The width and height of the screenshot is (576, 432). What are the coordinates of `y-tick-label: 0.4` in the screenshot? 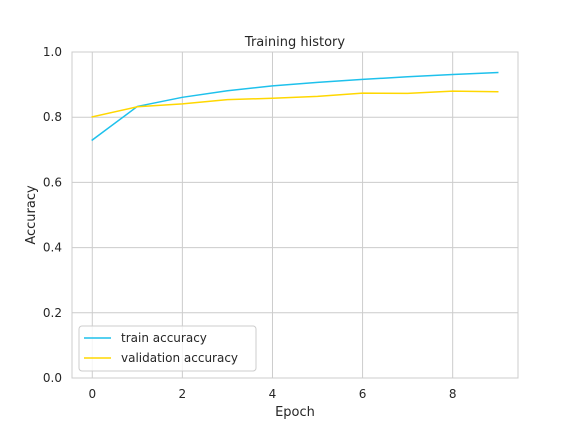 It's located at (52, 248).